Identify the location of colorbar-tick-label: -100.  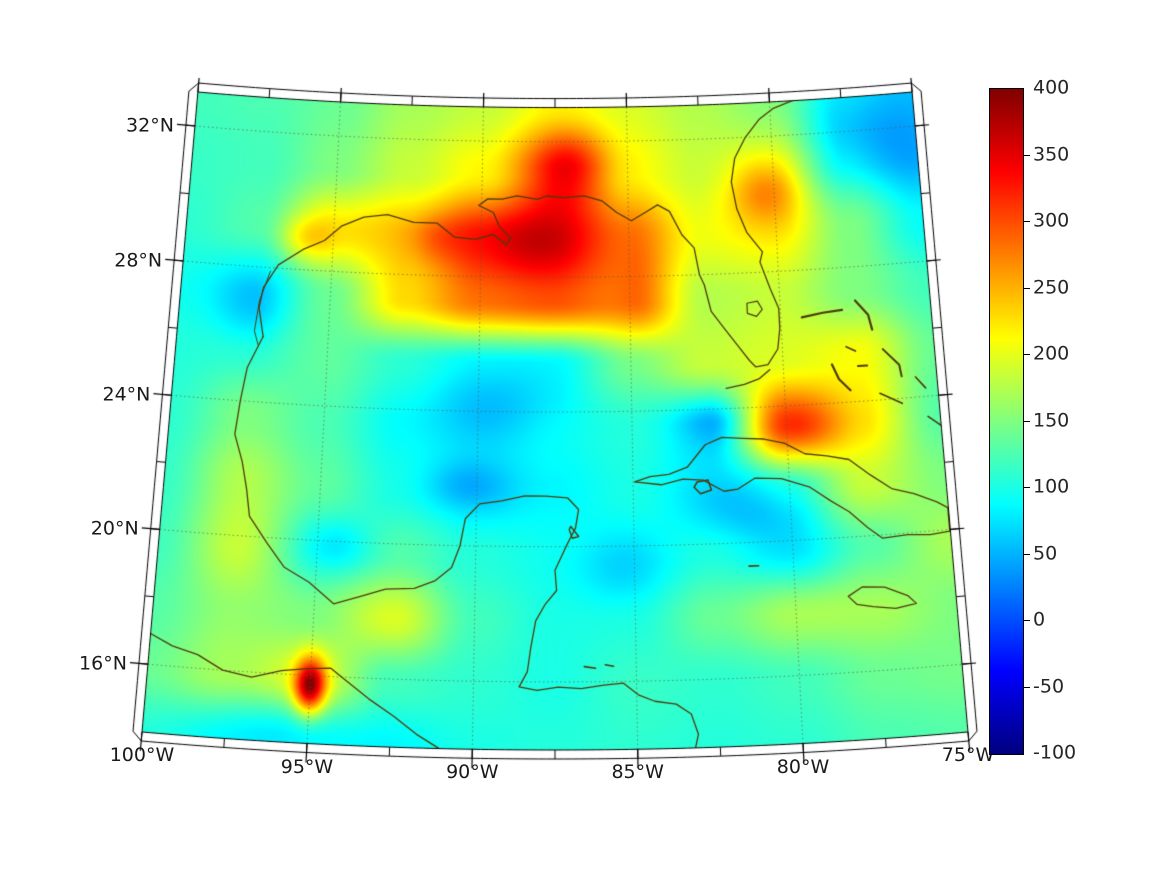
(1055, 752).